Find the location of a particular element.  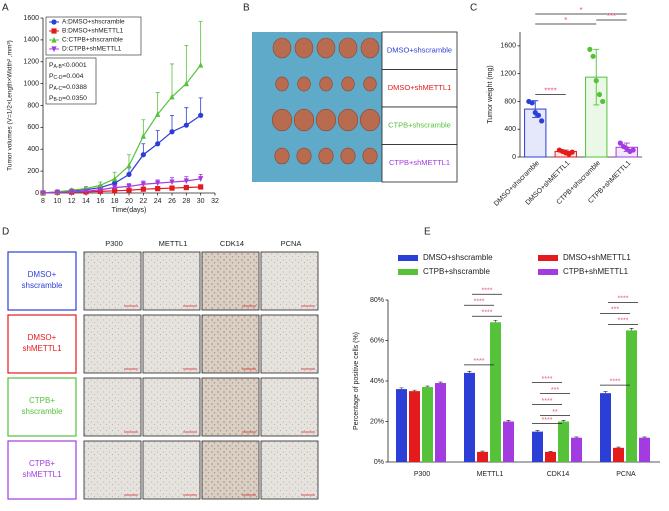

y-tick-label: 80% is located at coordinates (377, 300).